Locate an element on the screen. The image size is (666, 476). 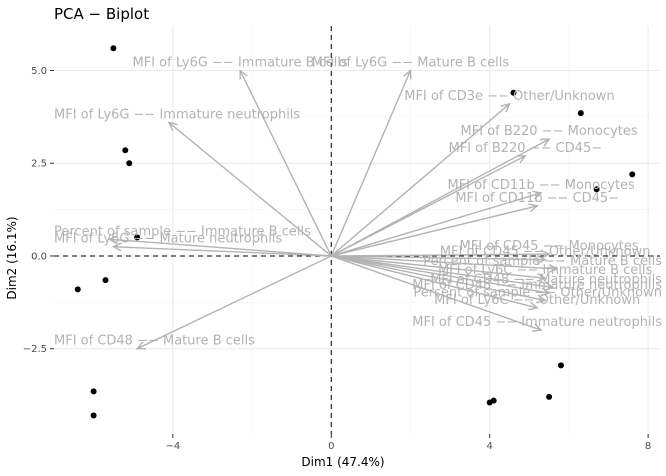
variable-label: MFI of Ly6G −− Immature B cells is located at coordinates (241, 63).